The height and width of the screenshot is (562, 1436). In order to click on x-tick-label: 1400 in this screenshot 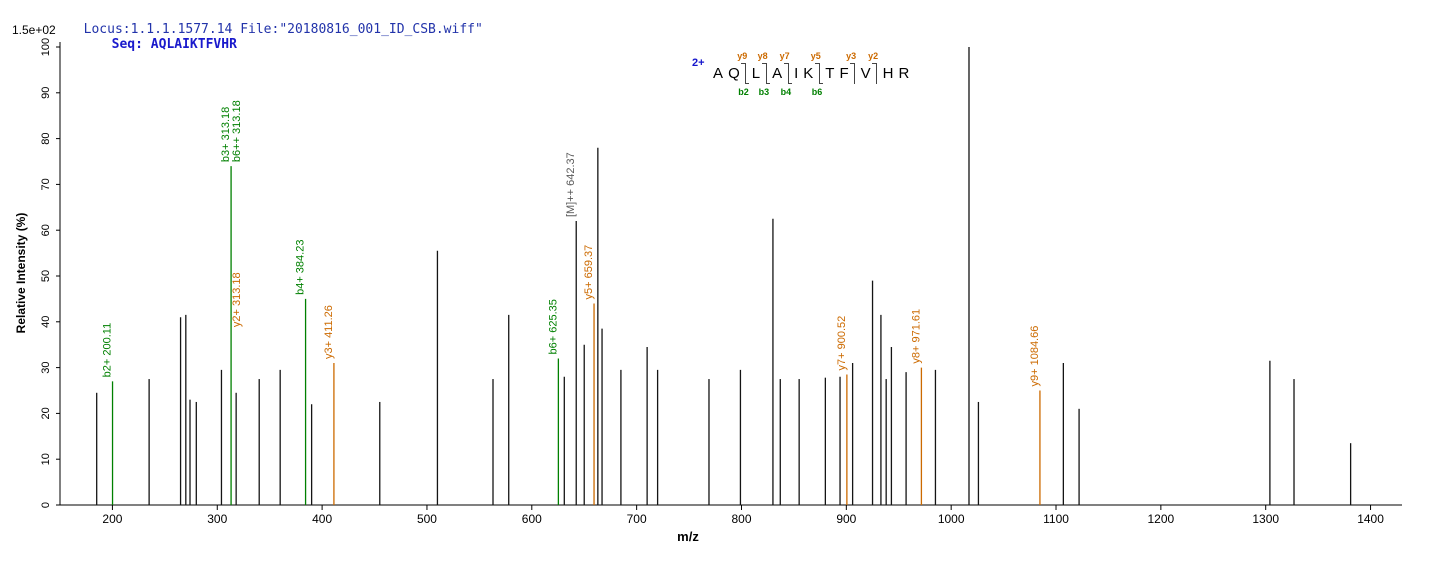, I will do `click(1370, 519)`.